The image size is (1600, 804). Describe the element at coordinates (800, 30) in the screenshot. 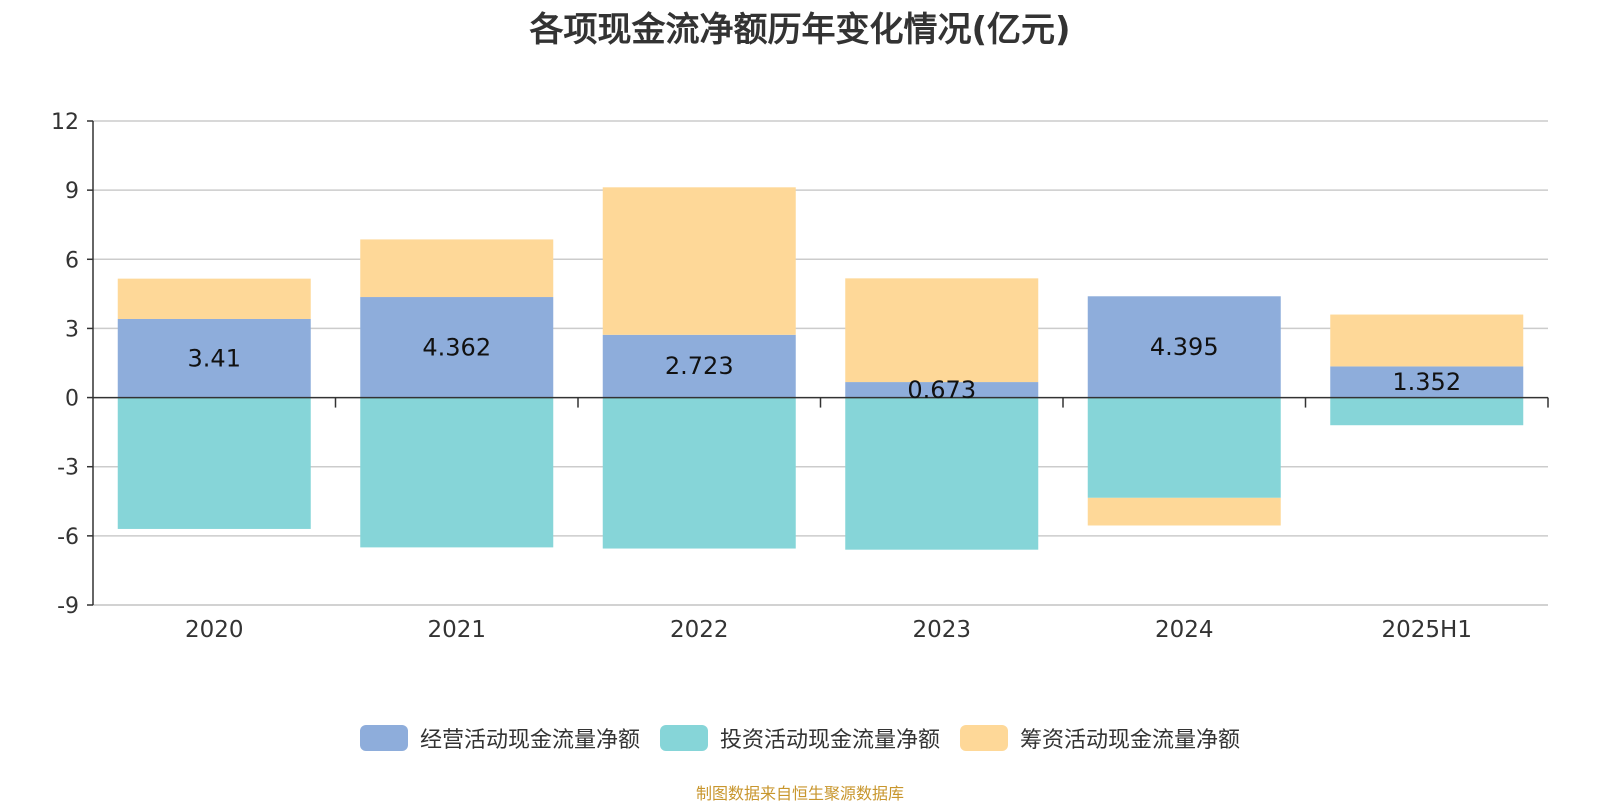

I see `chart-title: 各项现金流净额历年变化情况(亿元)` at that location.